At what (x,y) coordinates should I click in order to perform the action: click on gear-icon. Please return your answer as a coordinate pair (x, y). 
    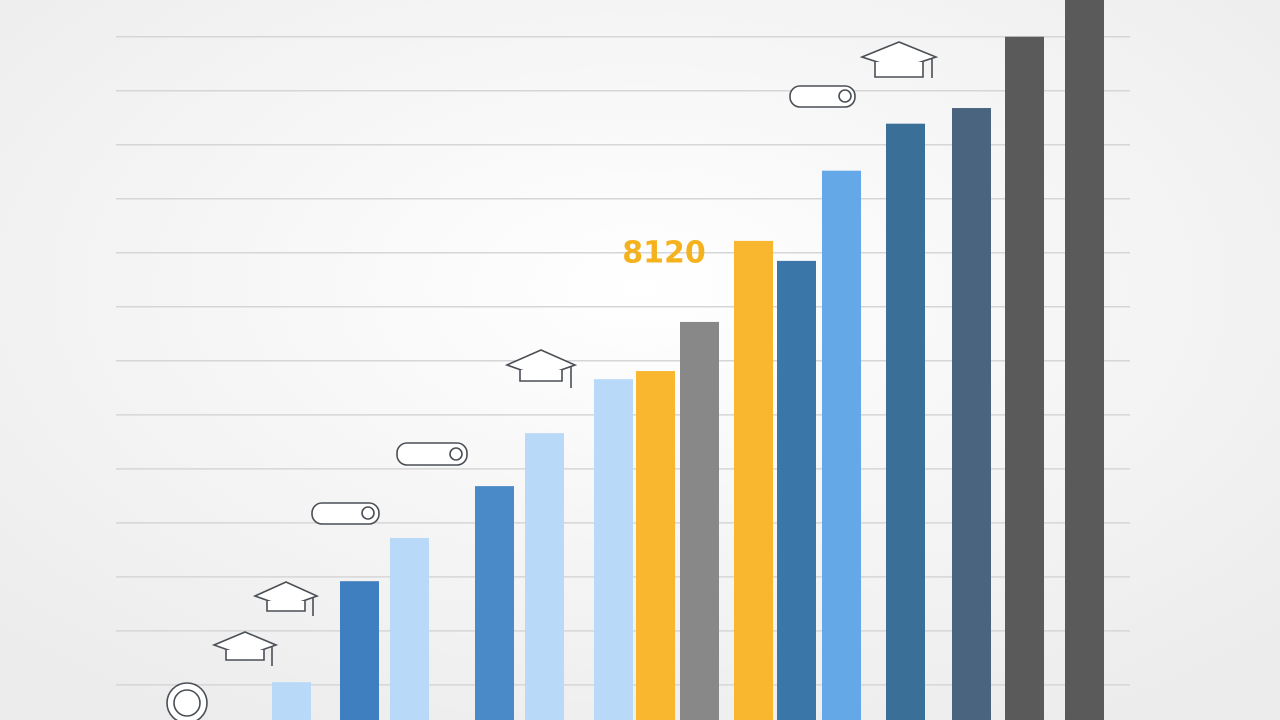
    Looking at the image, I should click on (187, 701).